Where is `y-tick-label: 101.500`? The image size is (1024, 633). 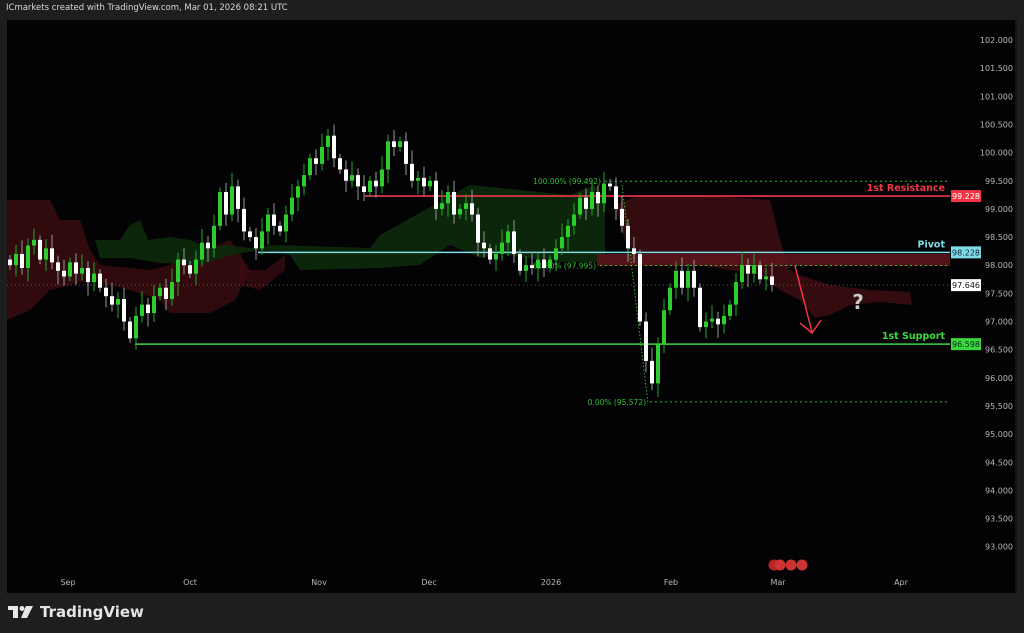
y-tick-label: 101.500 is located at coordinates (996, 68).